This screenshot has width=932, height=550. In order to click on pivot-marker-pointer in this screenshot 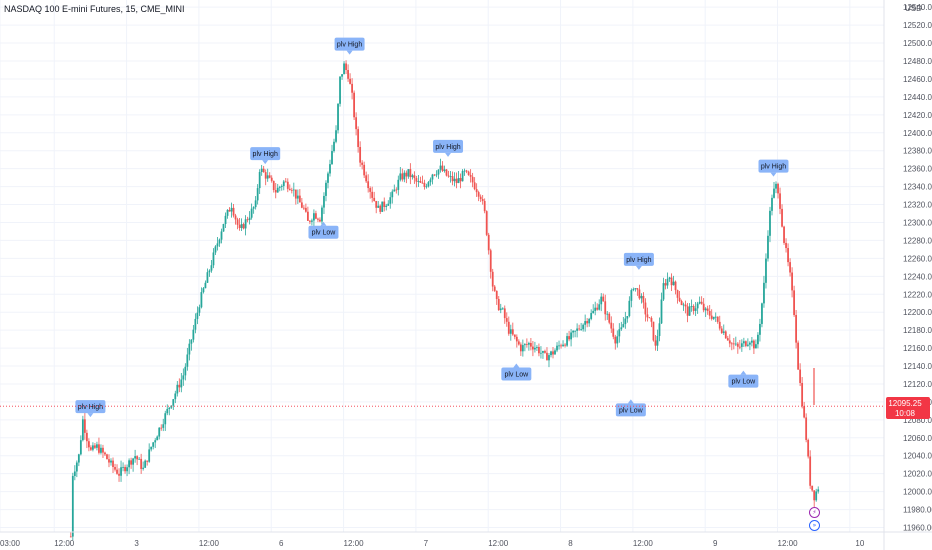, I will do `click(743, 372)`.